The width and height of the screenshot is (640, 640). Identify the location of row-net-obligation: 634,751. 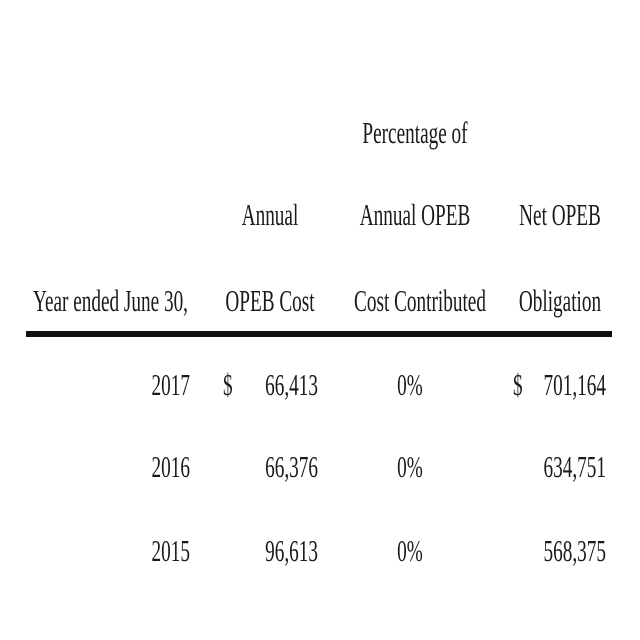
(574, 466).